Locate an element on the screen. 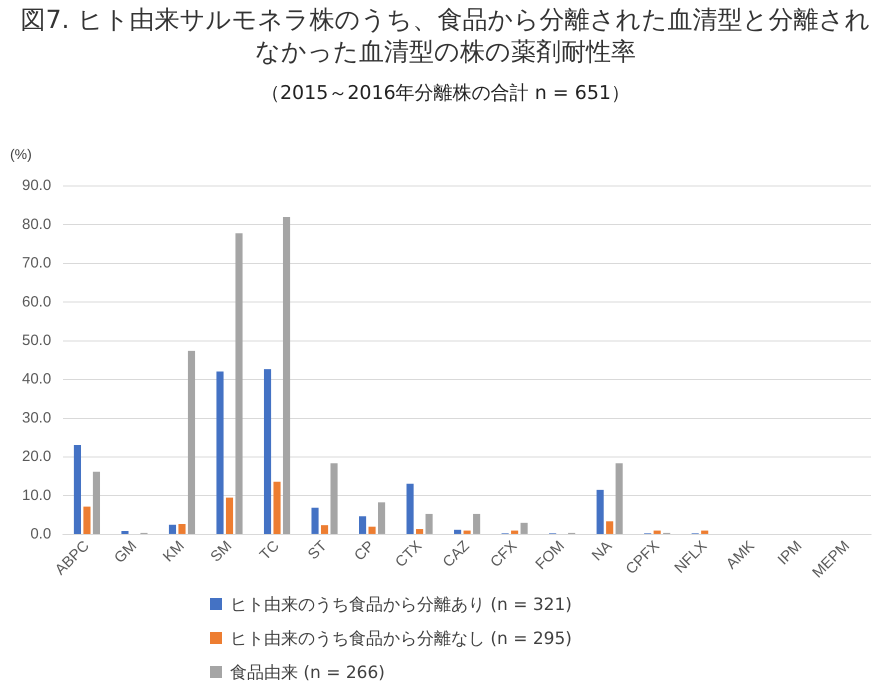 This screenshot has width=891, height=700. y-tick-label: 30.0 is located at coordinates (37, 417).